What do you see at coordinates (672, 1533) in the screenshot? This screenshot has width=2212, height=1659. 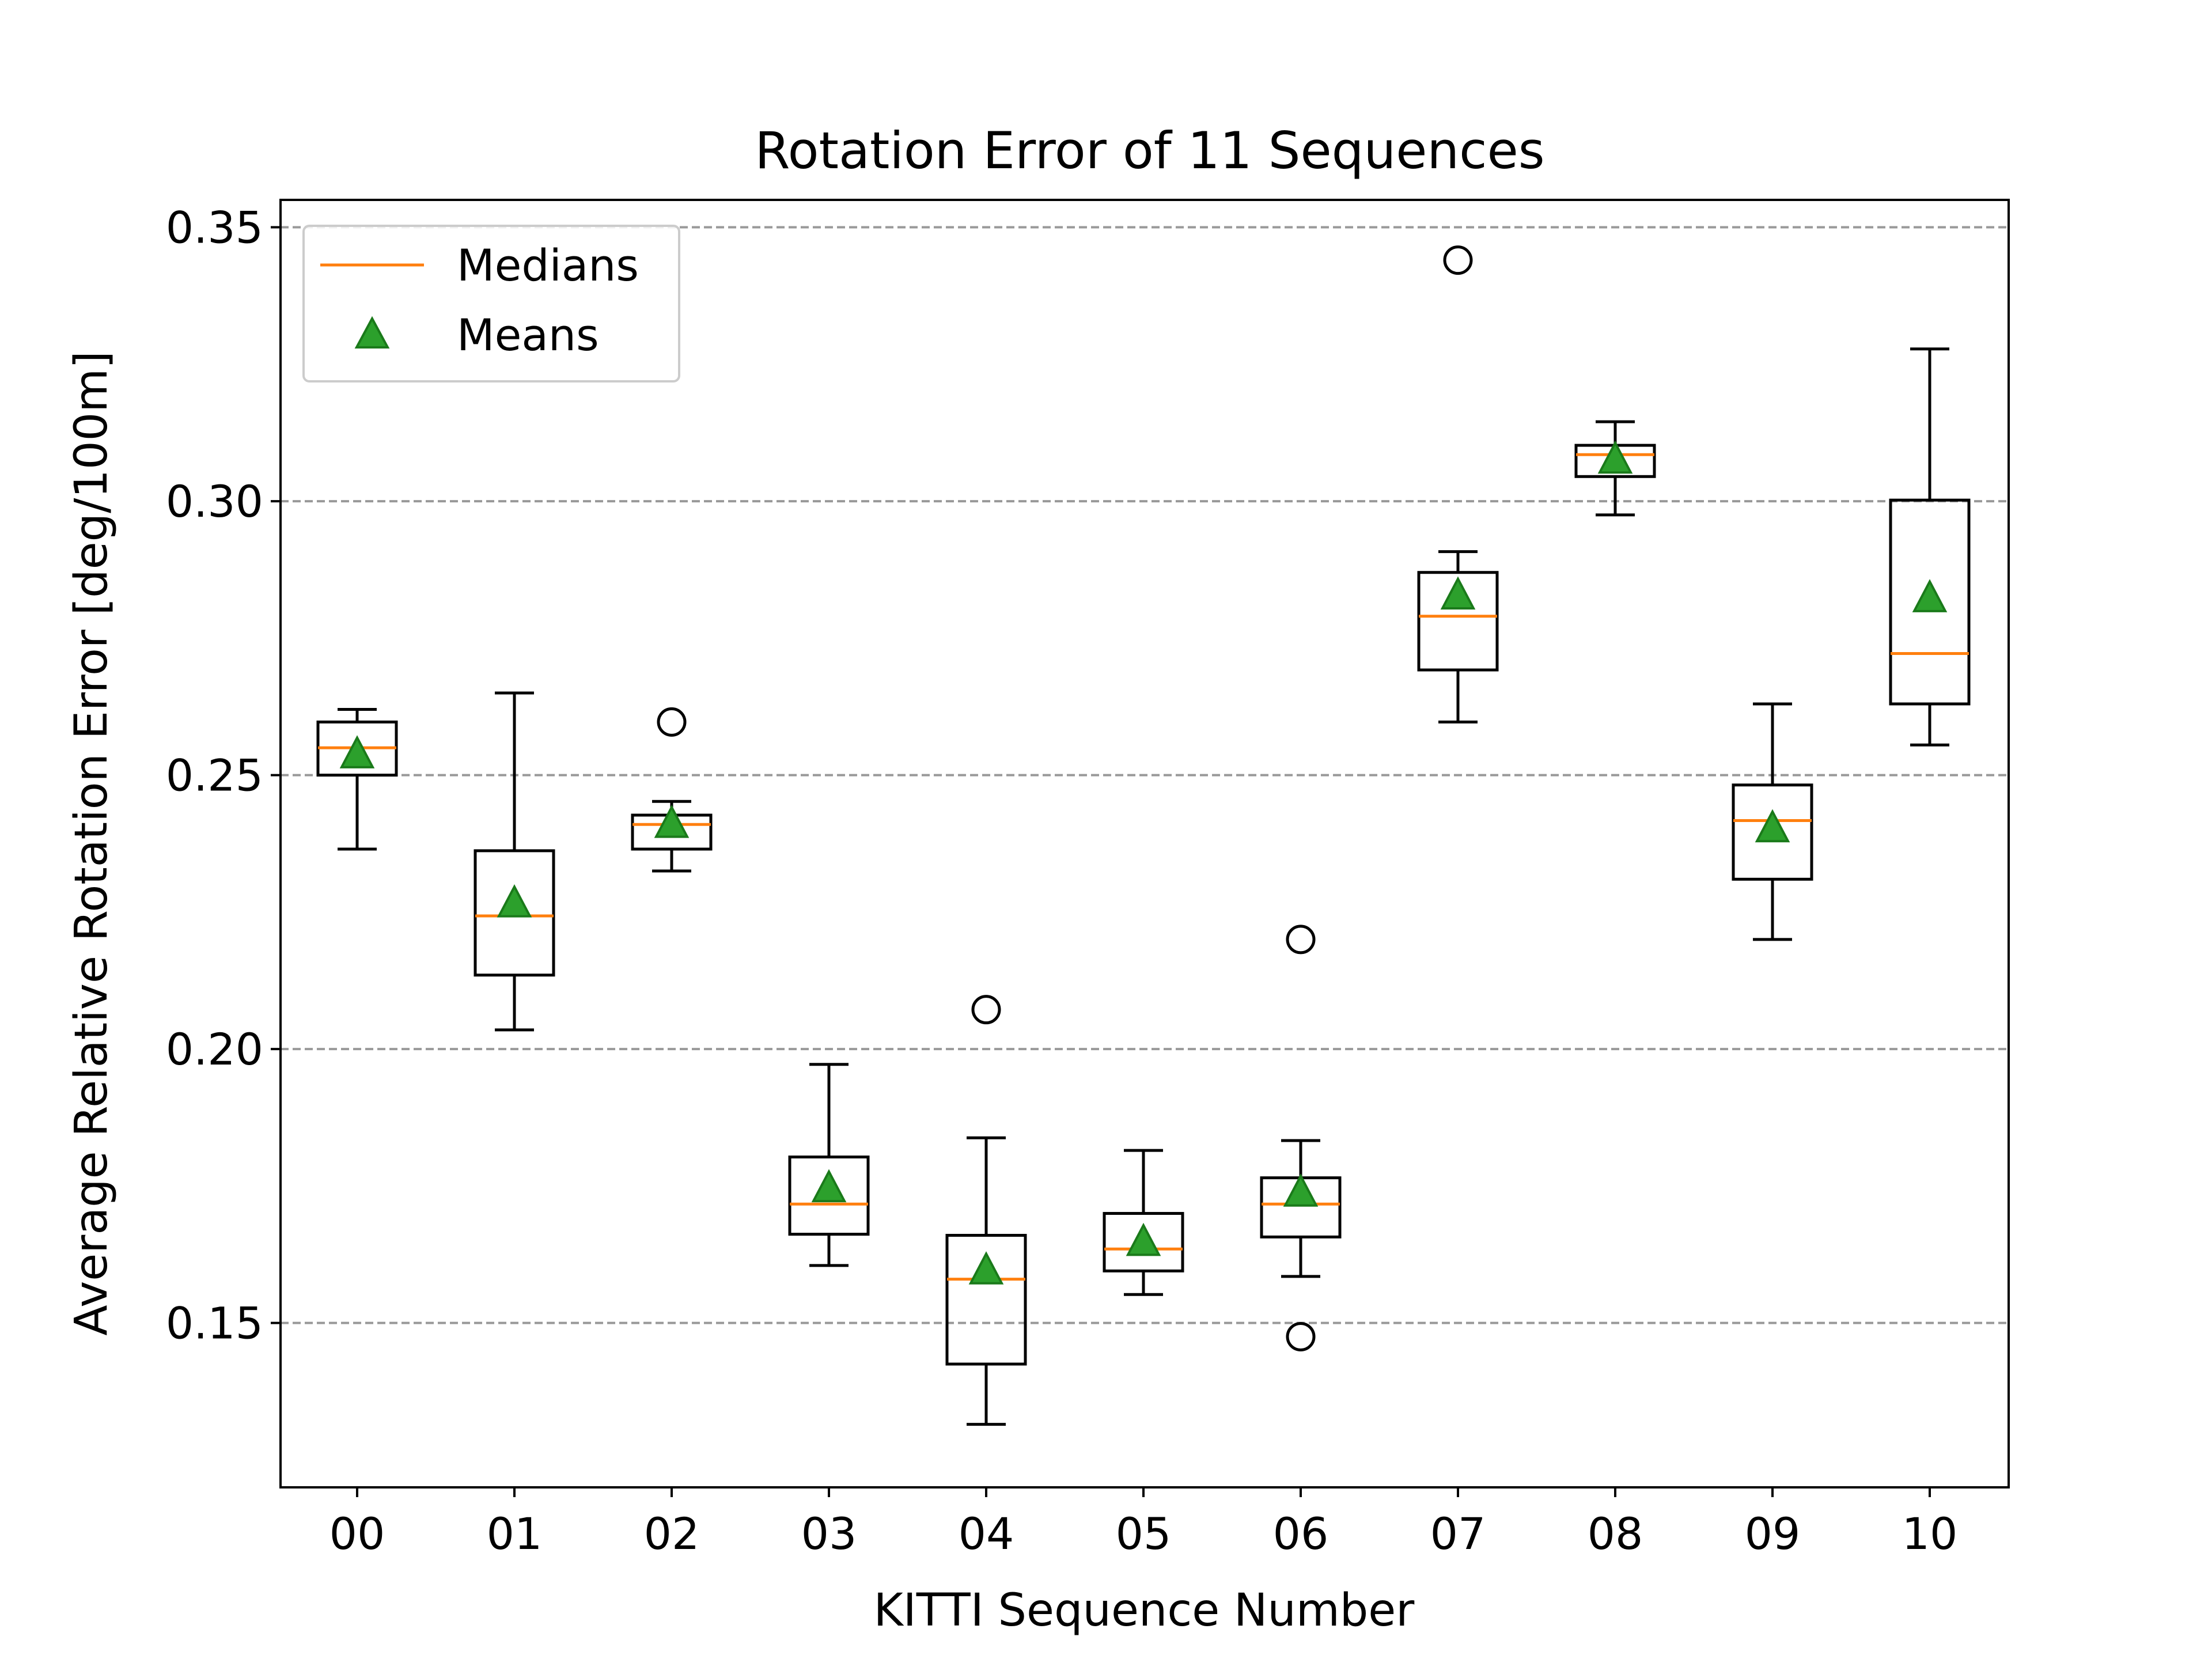 I see `x-tick-label: 02` at bounding box center [672, 1533].